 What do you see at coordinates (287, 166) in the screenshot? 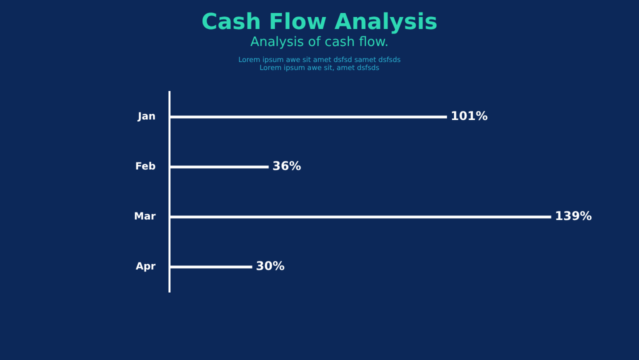
I see `data-label: 36%` at bounding box center [287, 166].